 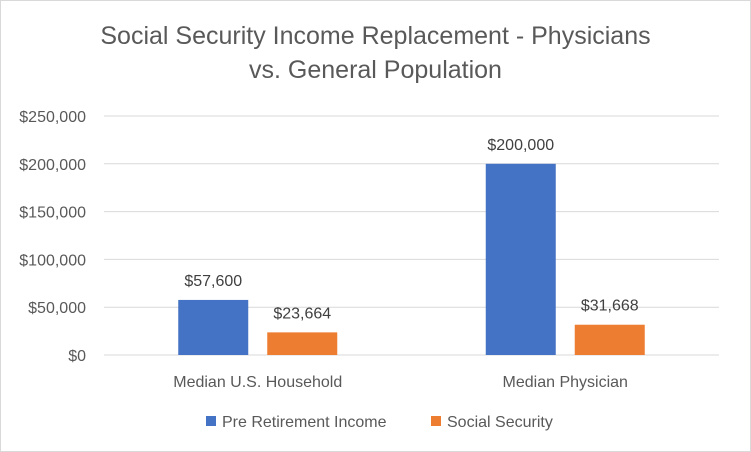 I want to click on y-tick-label: $250,000, so click(x=52, y=117).